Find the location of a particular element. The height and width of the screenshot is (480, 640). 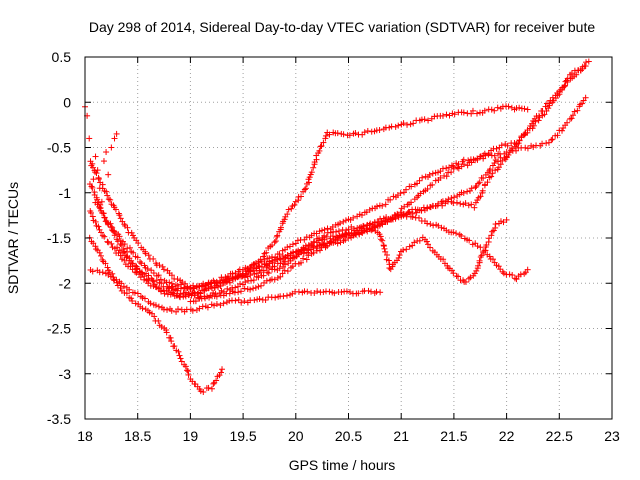

x-tick-label: 19 is located at coordinates (191, 436).